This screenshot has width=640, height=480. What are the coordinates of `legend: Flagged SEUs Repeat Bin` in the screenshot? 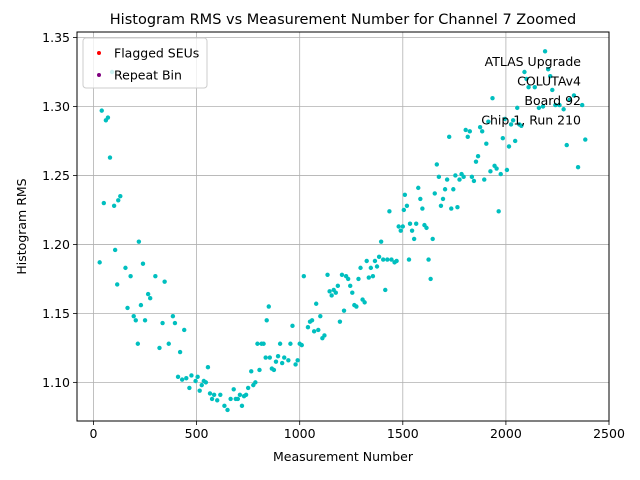 It's located at (145, 63).